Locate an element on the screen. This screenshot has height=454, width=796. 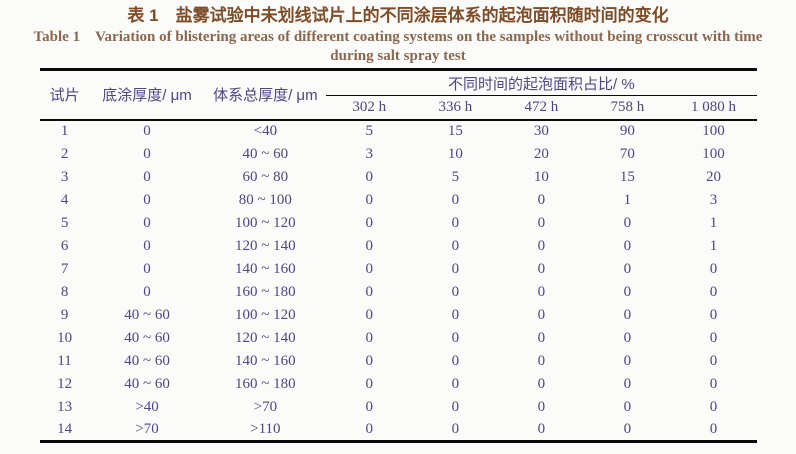
cell-area-302h: 5 is located at coordinates (369, 131).